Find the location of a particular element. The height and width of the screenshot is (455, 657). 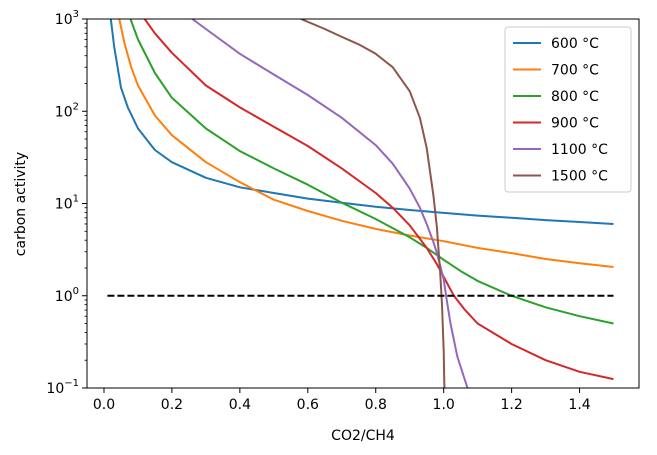

legend: 600 °C 700 °C 800 °C 900 °C 1100 °C 1500 °C is located at coordinates (568, 109).